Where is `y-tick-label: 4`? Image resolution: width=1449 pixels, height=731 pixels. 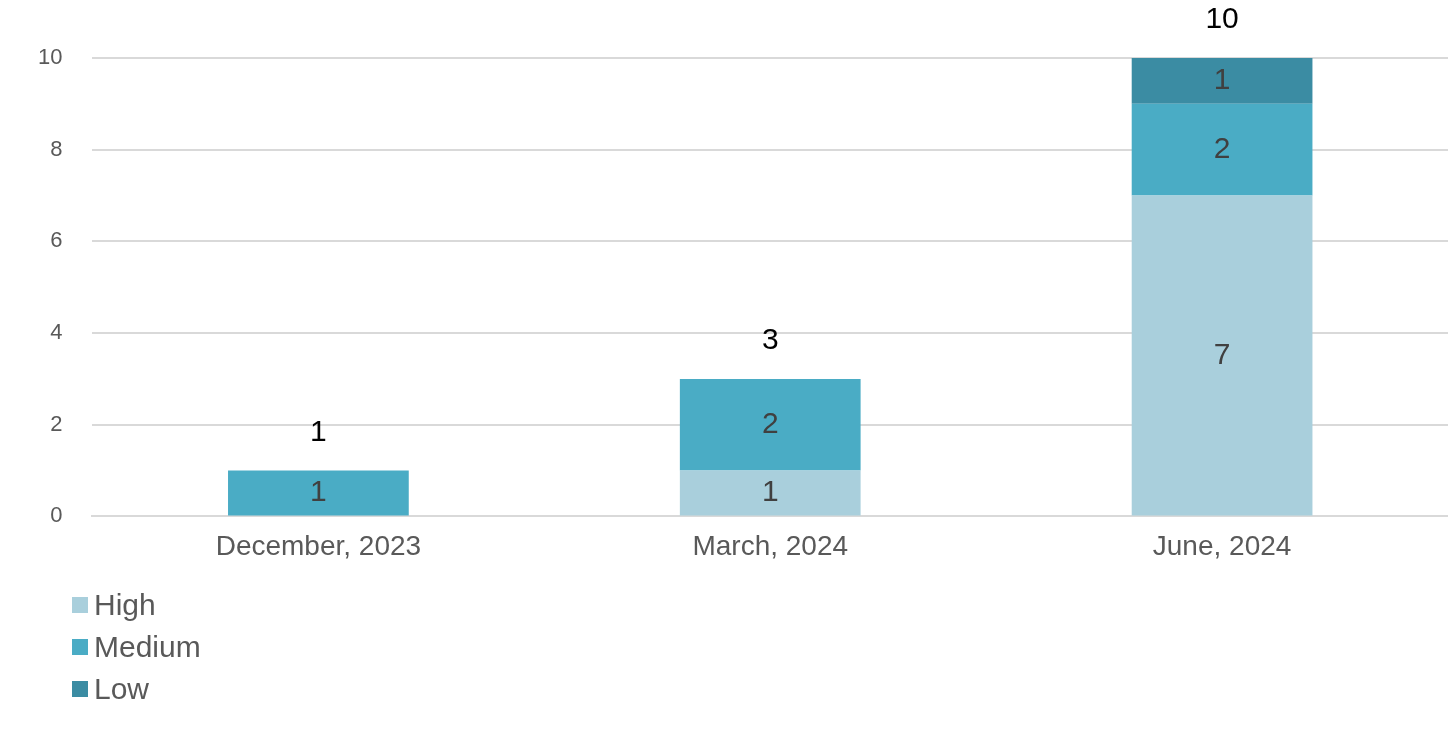
y-tick-label: 4 is located at coordinates (56, 332).